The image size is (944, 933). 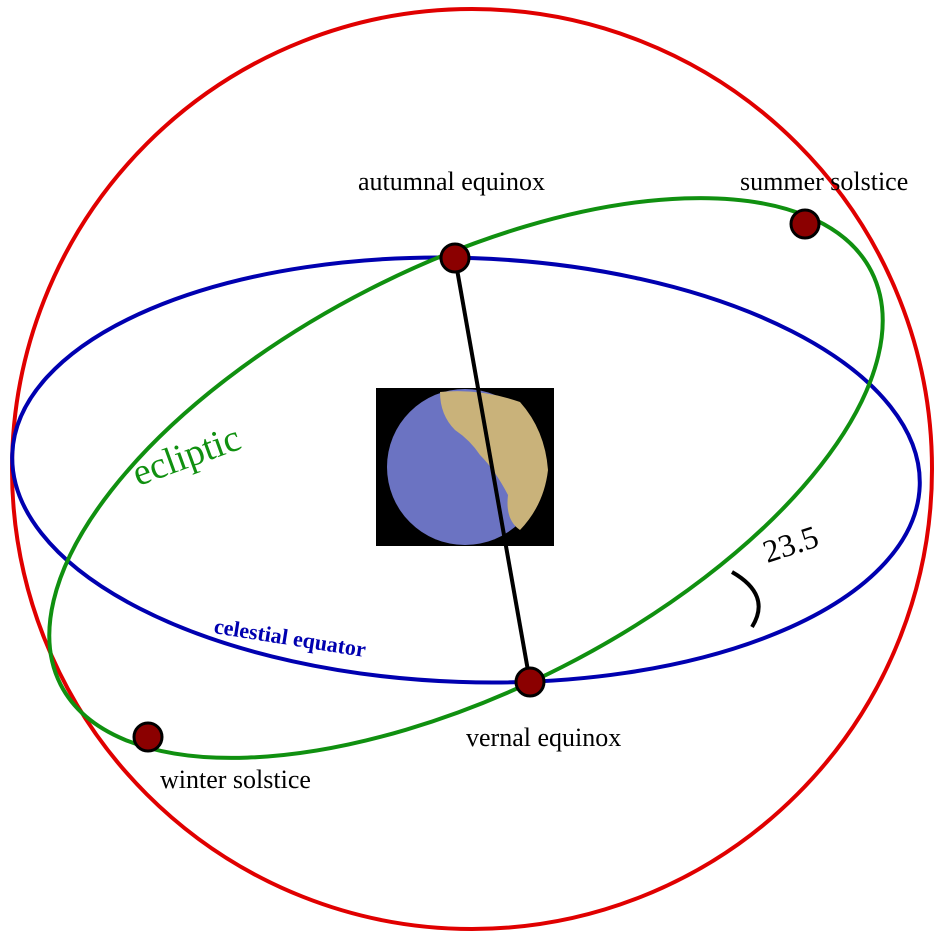 What do you see at coordinates (451, 181) in the screenshot?
I see `autumnal-equinox-label: autumnal equinox` at bounding box center [451, 181].